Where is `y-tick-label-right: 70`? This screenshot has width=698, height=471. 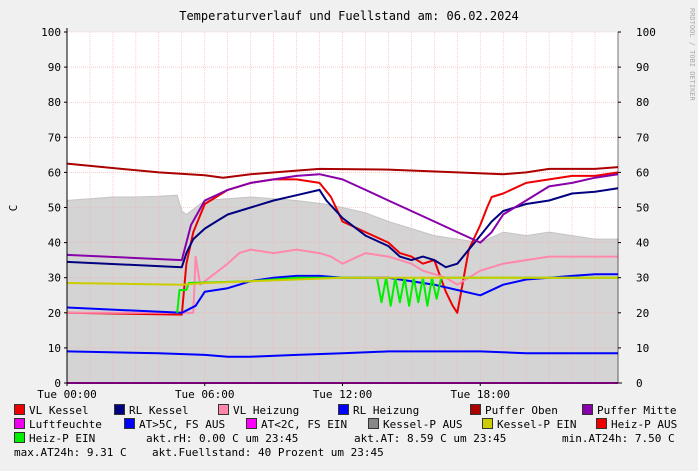 y-tick-label-right: 70 is located at coordinates (642, 137).